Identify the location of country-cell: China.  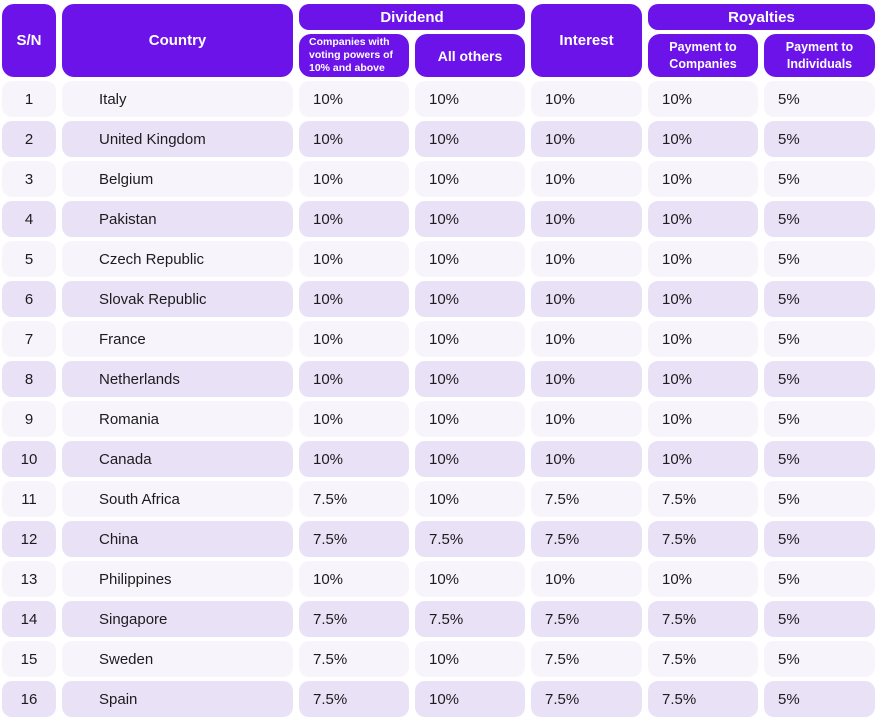
(177, 539).